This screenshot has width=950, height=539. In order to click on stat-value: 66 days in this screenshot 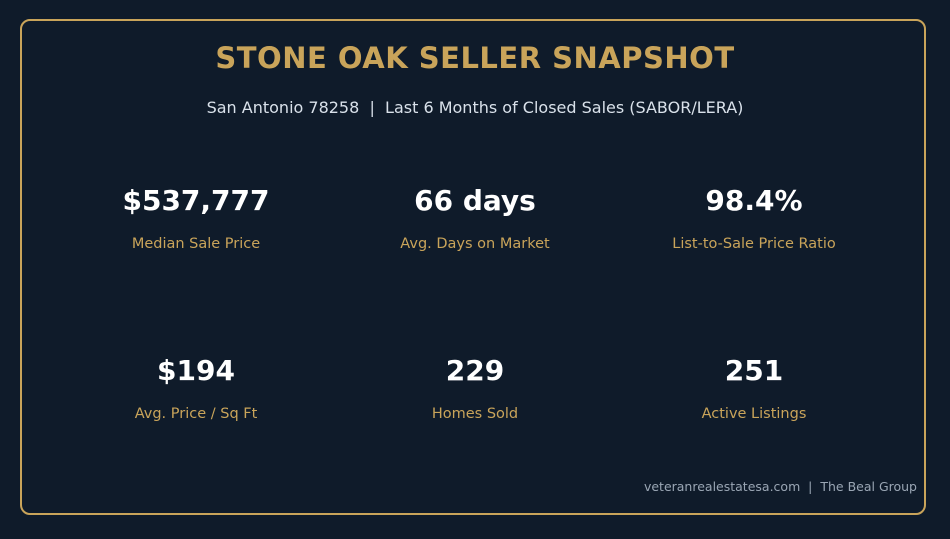, I will do `click(475, 200)`.